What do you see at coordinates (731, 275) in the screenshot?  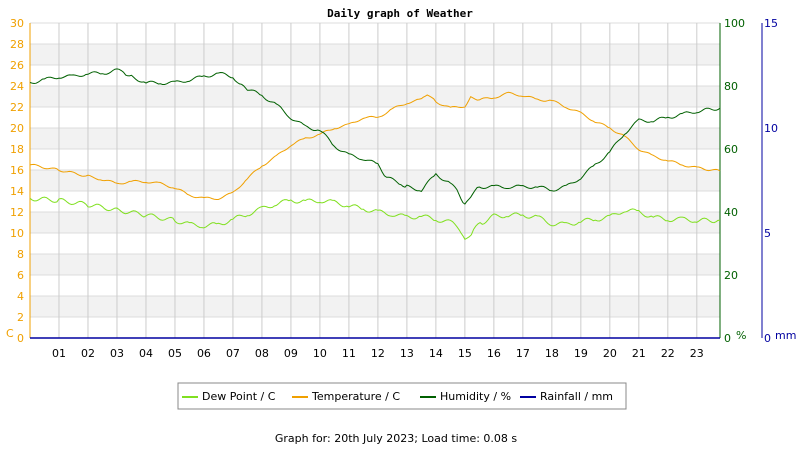 I see `humidity-tick-label: 20` at bounding box center [731, 275].